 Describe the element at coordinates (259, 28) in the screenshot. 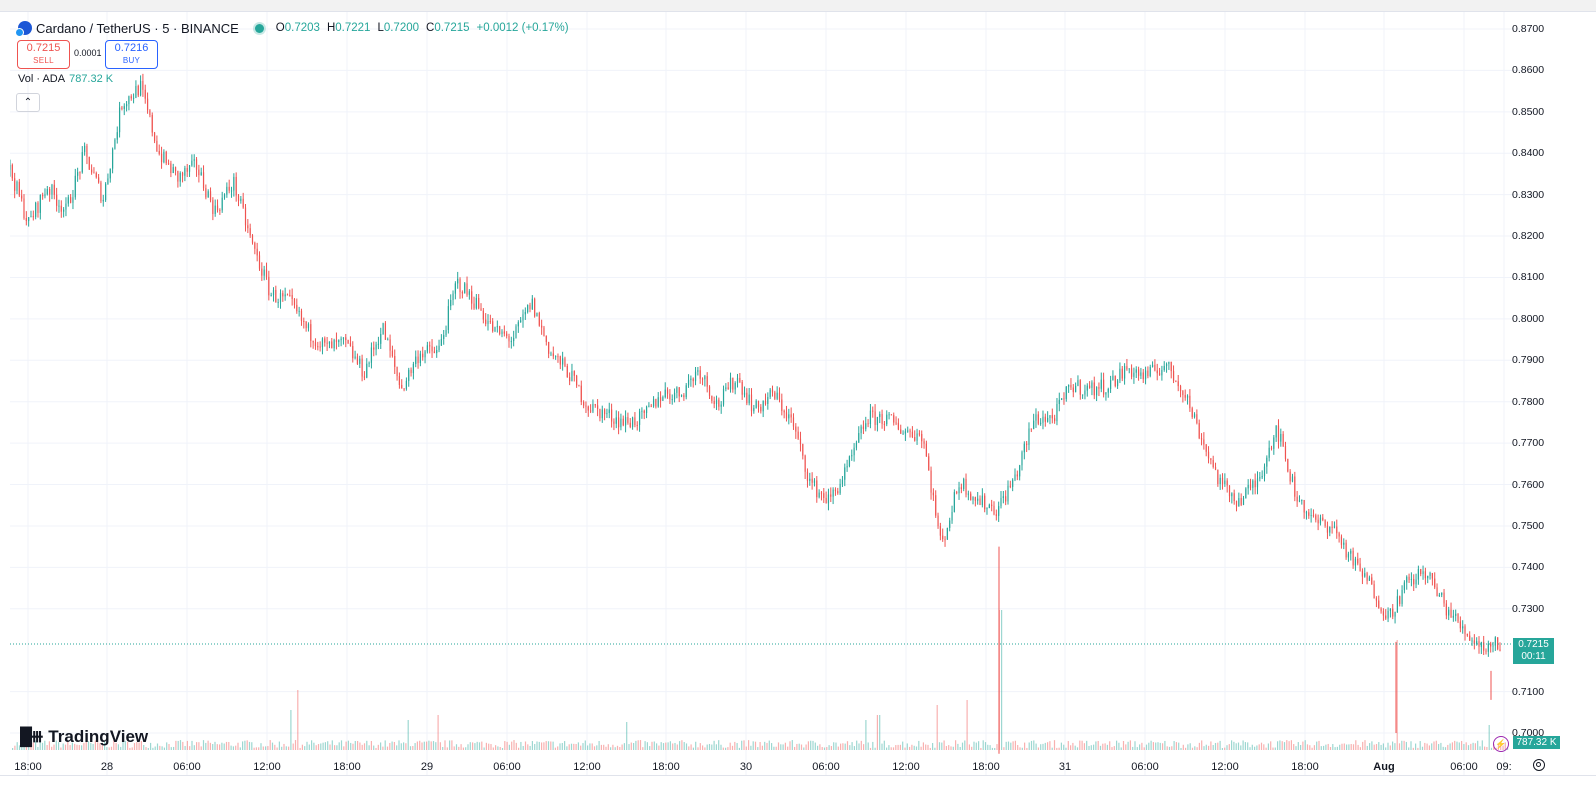

I see `market-status-icon` at that location.